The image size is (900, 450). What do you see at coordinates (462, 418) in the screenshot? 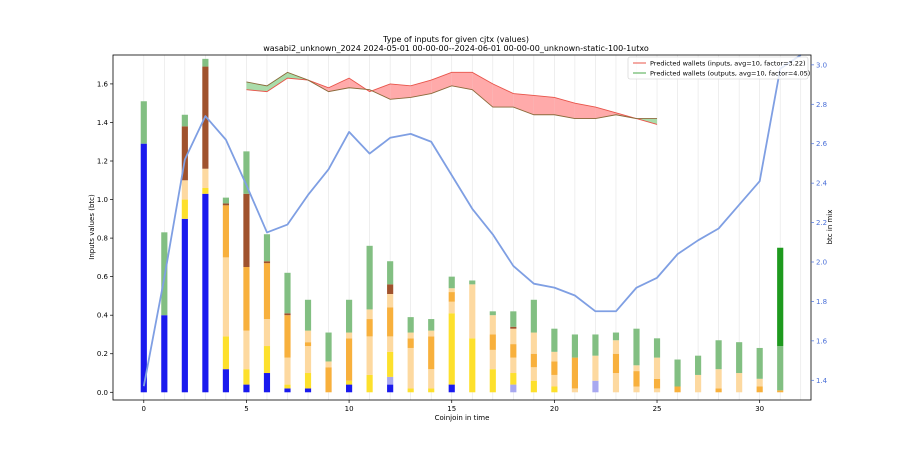
I see `x-axis-label: Coinjoin in time` at bounding box center [462, 418].